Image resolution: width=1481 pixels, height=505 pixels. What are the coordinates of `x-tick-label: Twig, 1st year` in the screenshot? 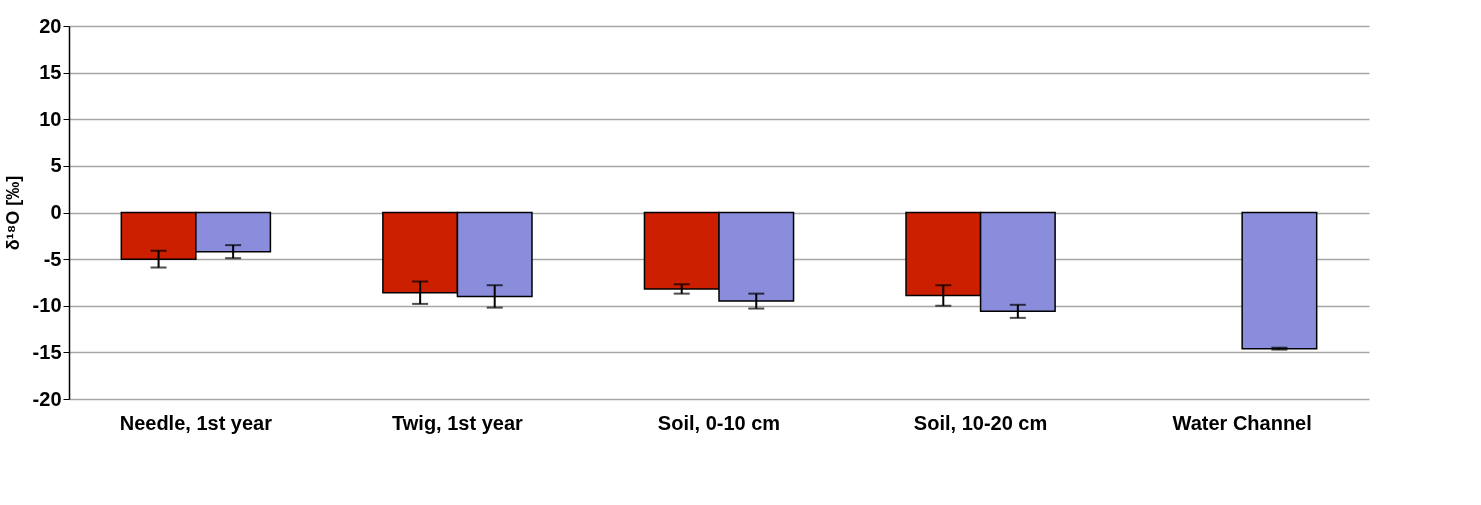 It's located at (458, 422).